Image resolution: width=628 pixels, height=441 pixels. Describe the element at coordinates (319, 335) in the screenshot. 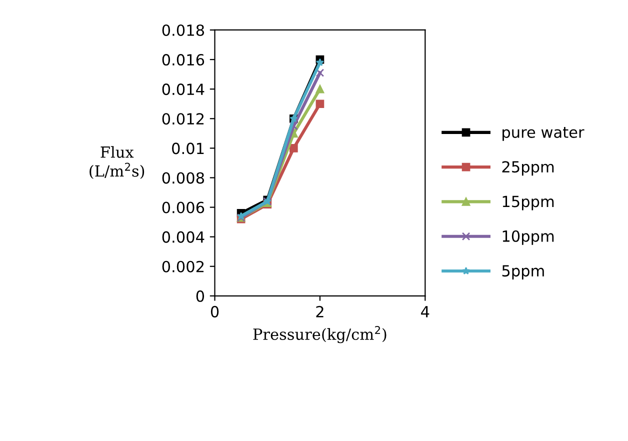

I see `x-axis-title: Pressure(kg/cm$^{2}$)` at that location.